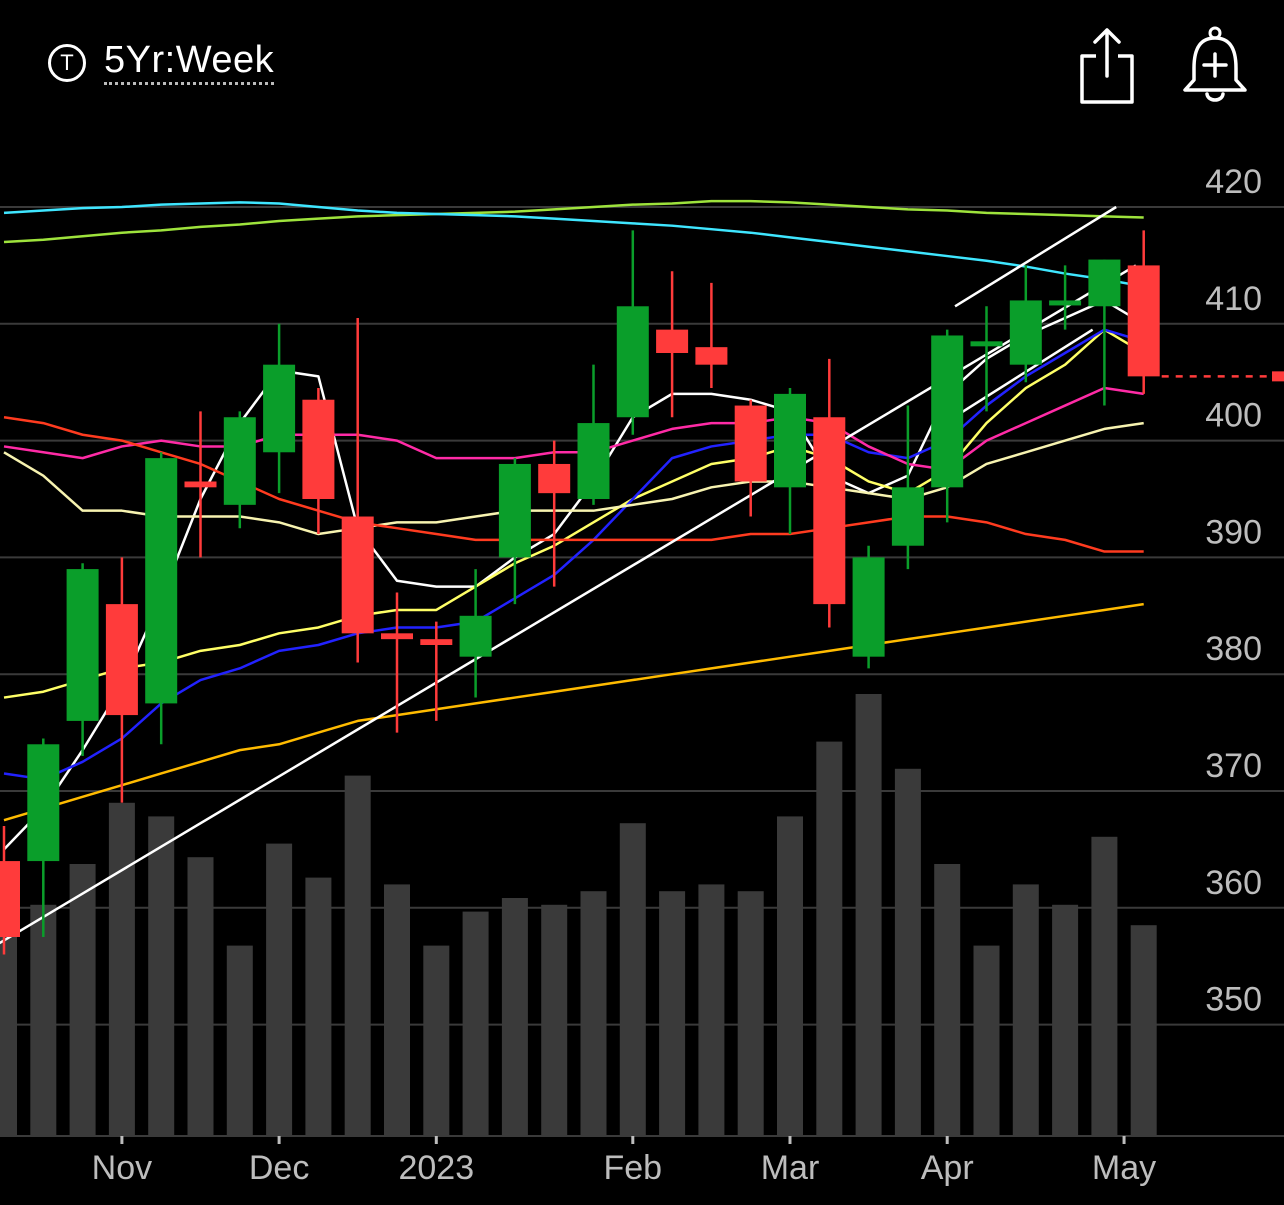 The height and width of the screenshot is (1205, 1284). I want to click on y-tick-label: 380, so click(1233, 649).